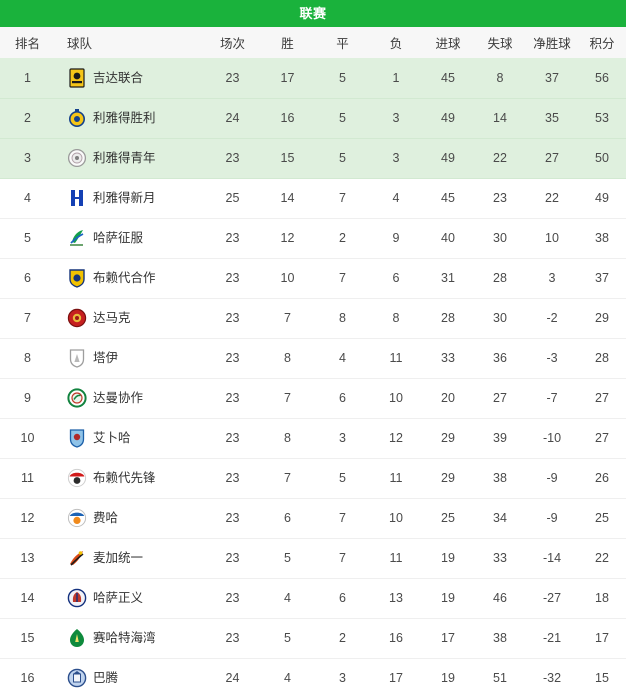 This screenshot has height=694, width=626. I want to click on team-cell: 哈萨正义, so click(130, 598).